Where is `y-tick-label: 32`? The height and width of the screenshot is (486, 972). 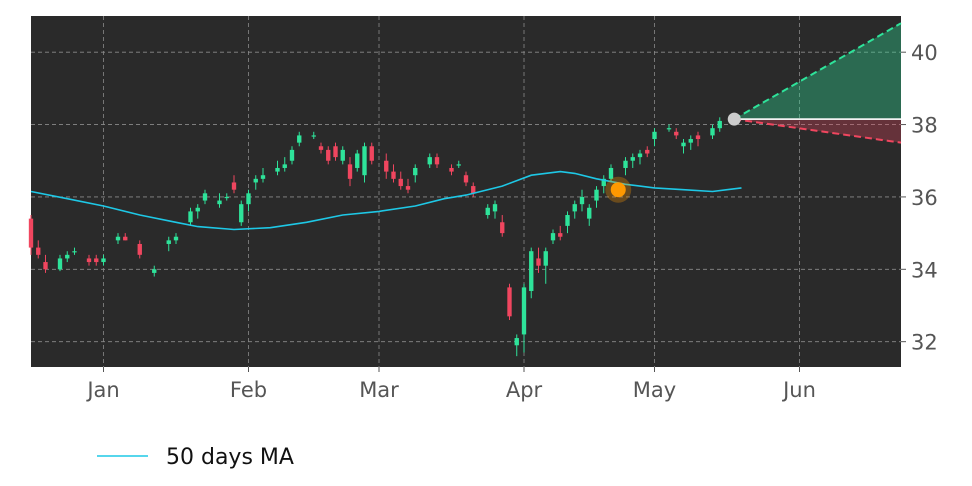
y-tick-label: 32 is located at coordinates (924, 343).